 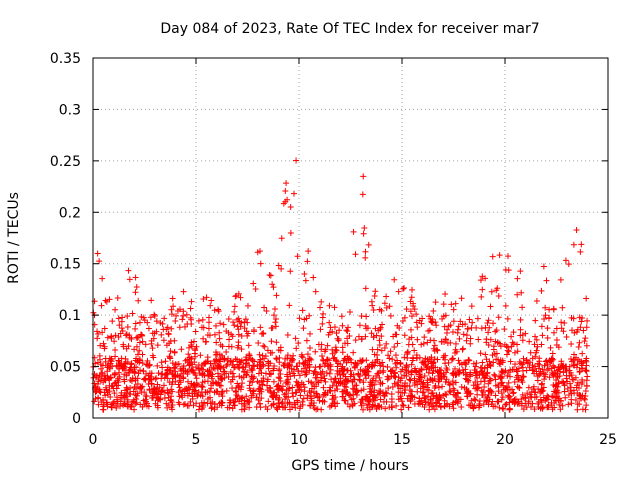 I want to click on y-tick-label: 0.15, so click(x=65, y=265).